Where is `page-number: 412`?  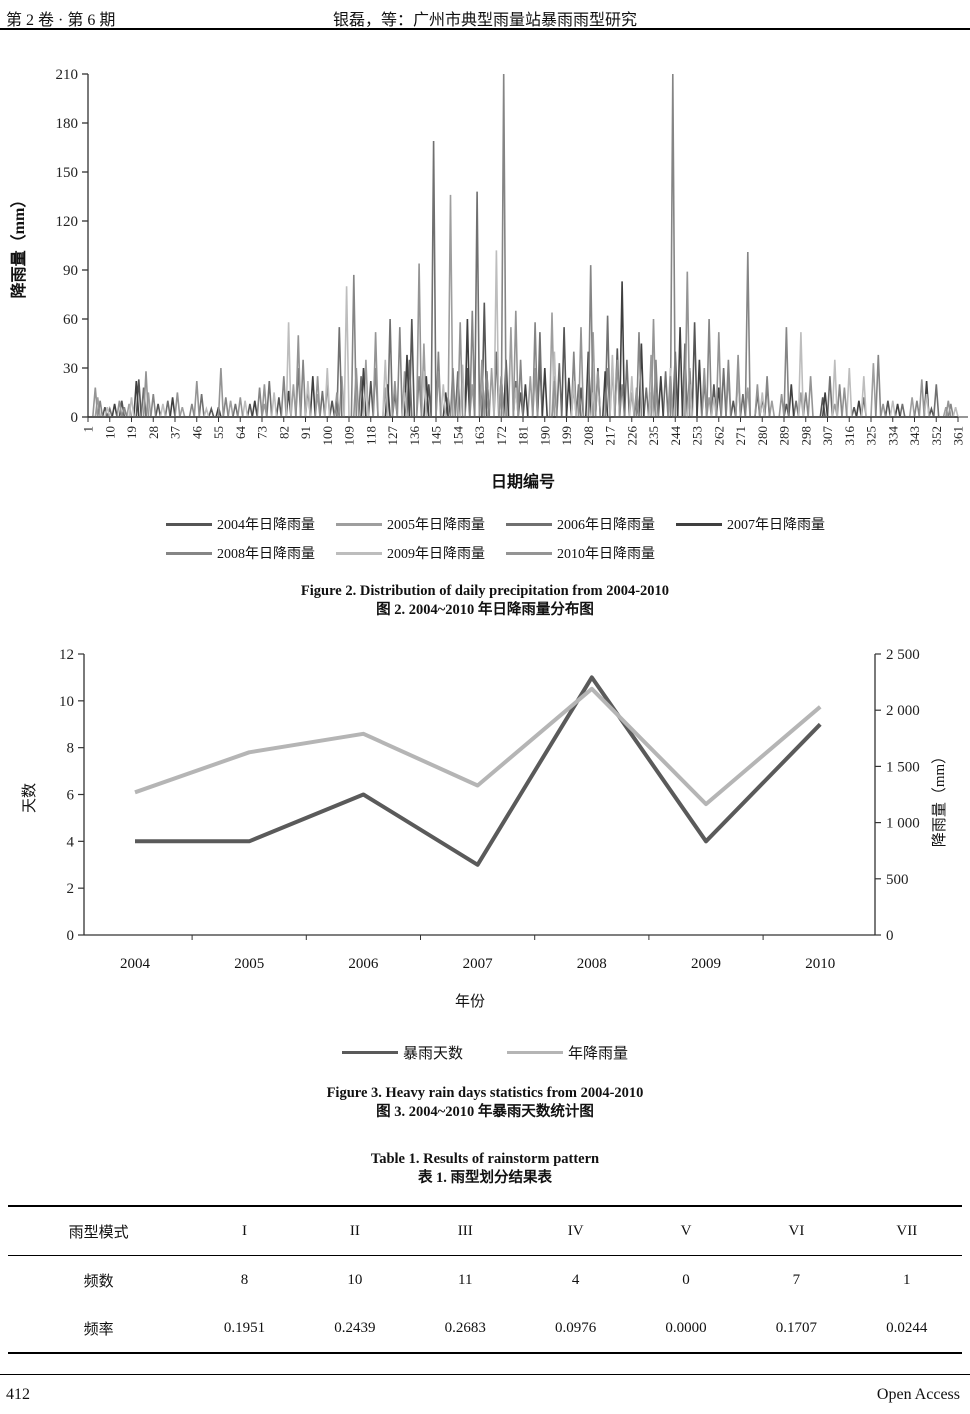
page-number: 412 is located at coordinates (18, 1394).